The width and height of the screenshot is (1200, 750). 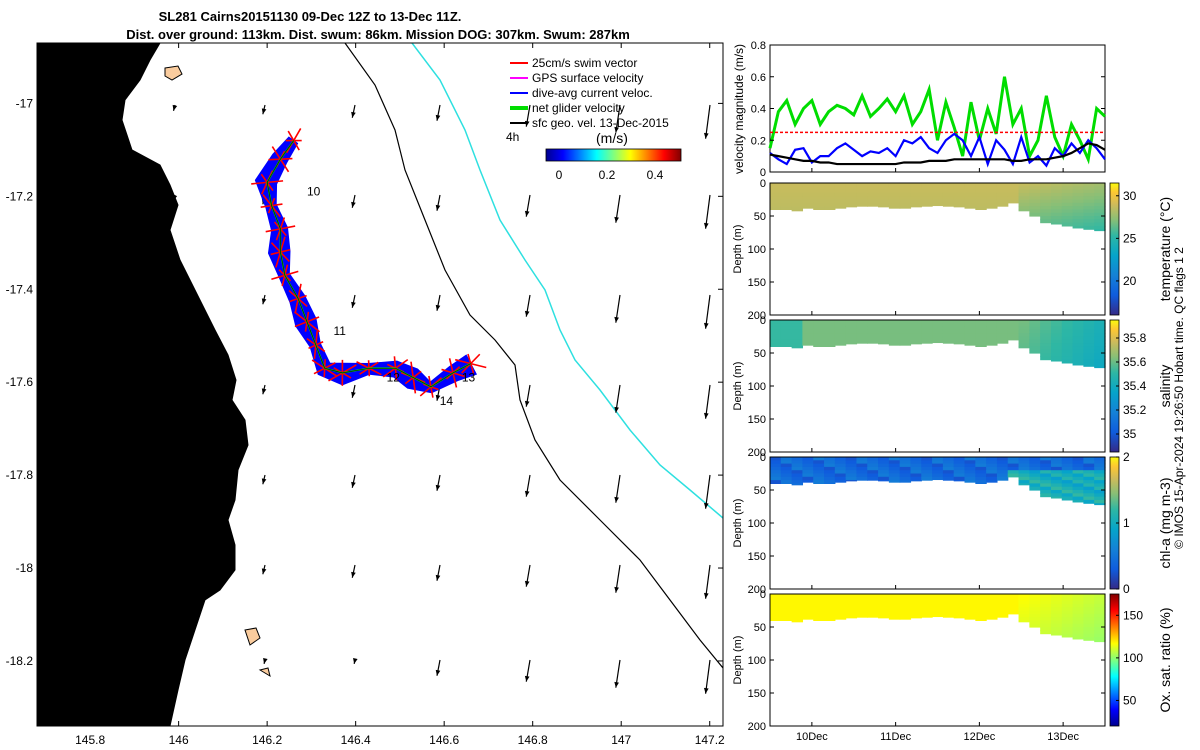 I want to click on y-tick-label: -17.4, so click(x=20, y=289).